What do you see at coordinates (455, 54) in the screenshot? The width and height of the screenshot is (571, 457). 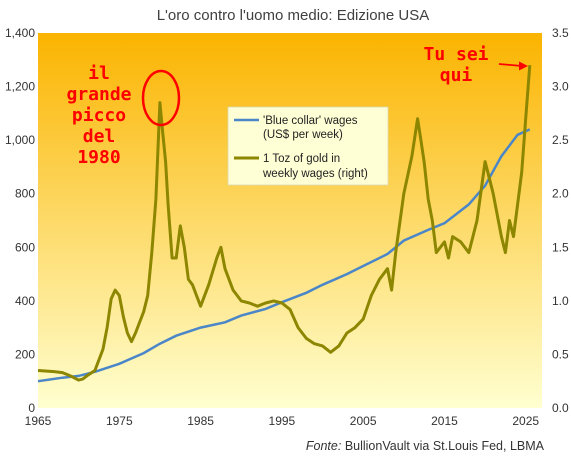 I see `current-label-line1: Tu sei` at bounding box center [455, 54].